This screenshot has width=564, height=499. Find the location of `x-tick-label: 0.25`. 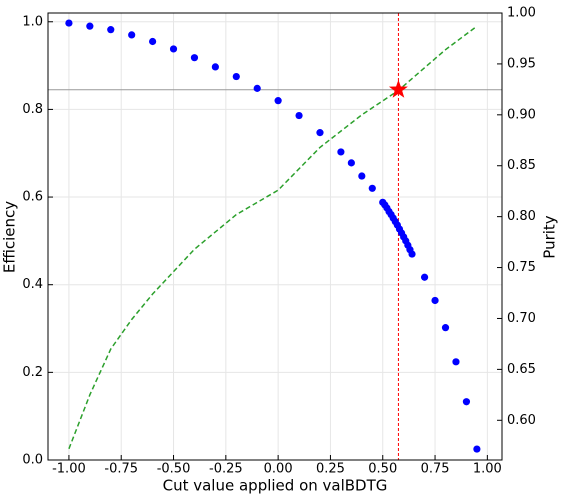

x-tick-label: 0.25 is located at coordinates (330, 469).